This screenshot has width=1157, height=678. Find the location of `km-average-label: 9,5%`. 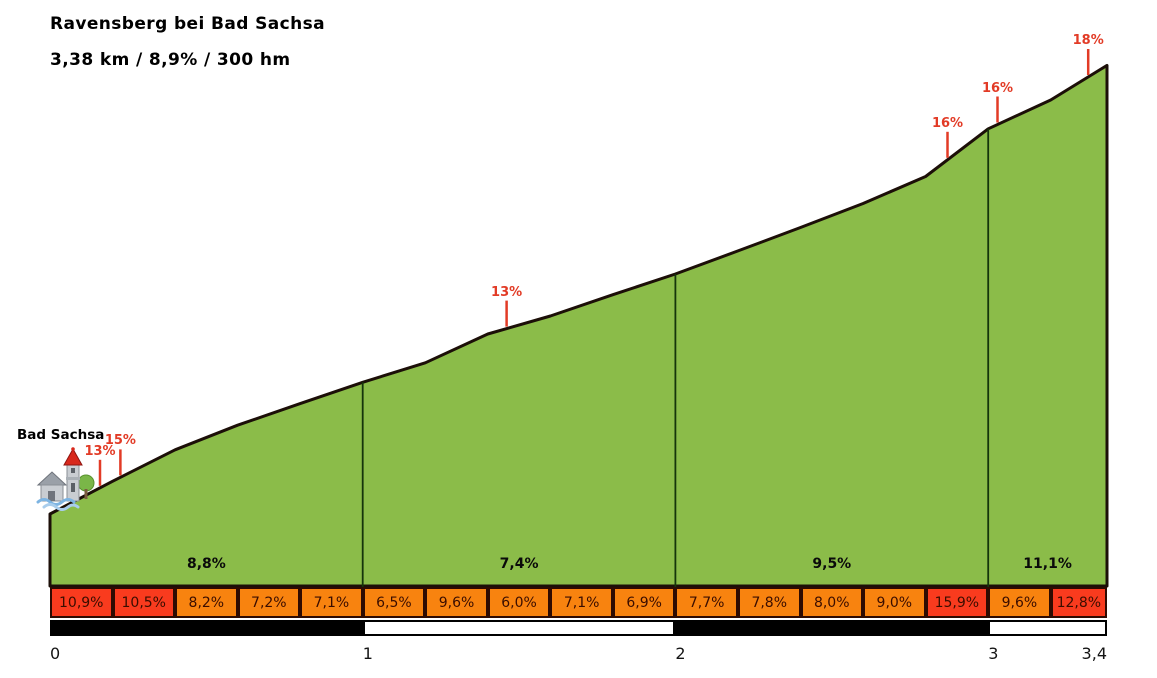

km-average-label: 9,5% is located at coordinates (832, 564).